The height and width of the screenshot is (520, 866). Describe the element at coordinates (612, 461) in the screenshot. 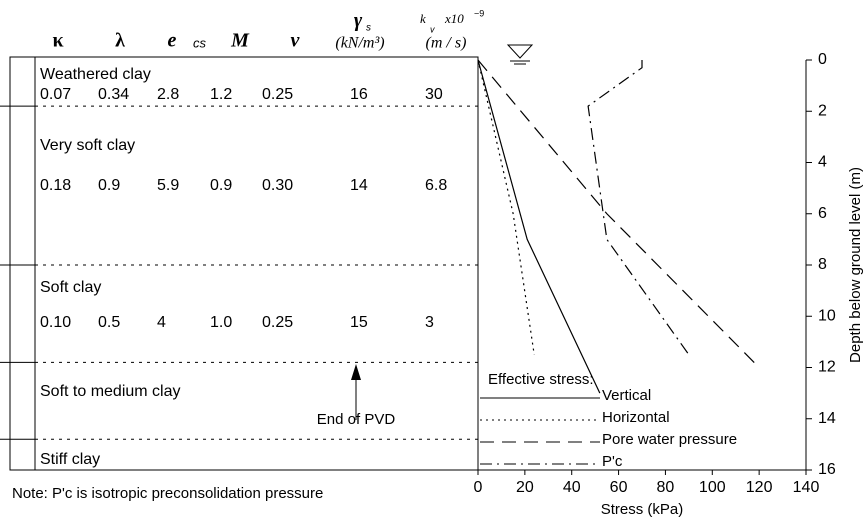

I see `legend-label: P'c` at that location.